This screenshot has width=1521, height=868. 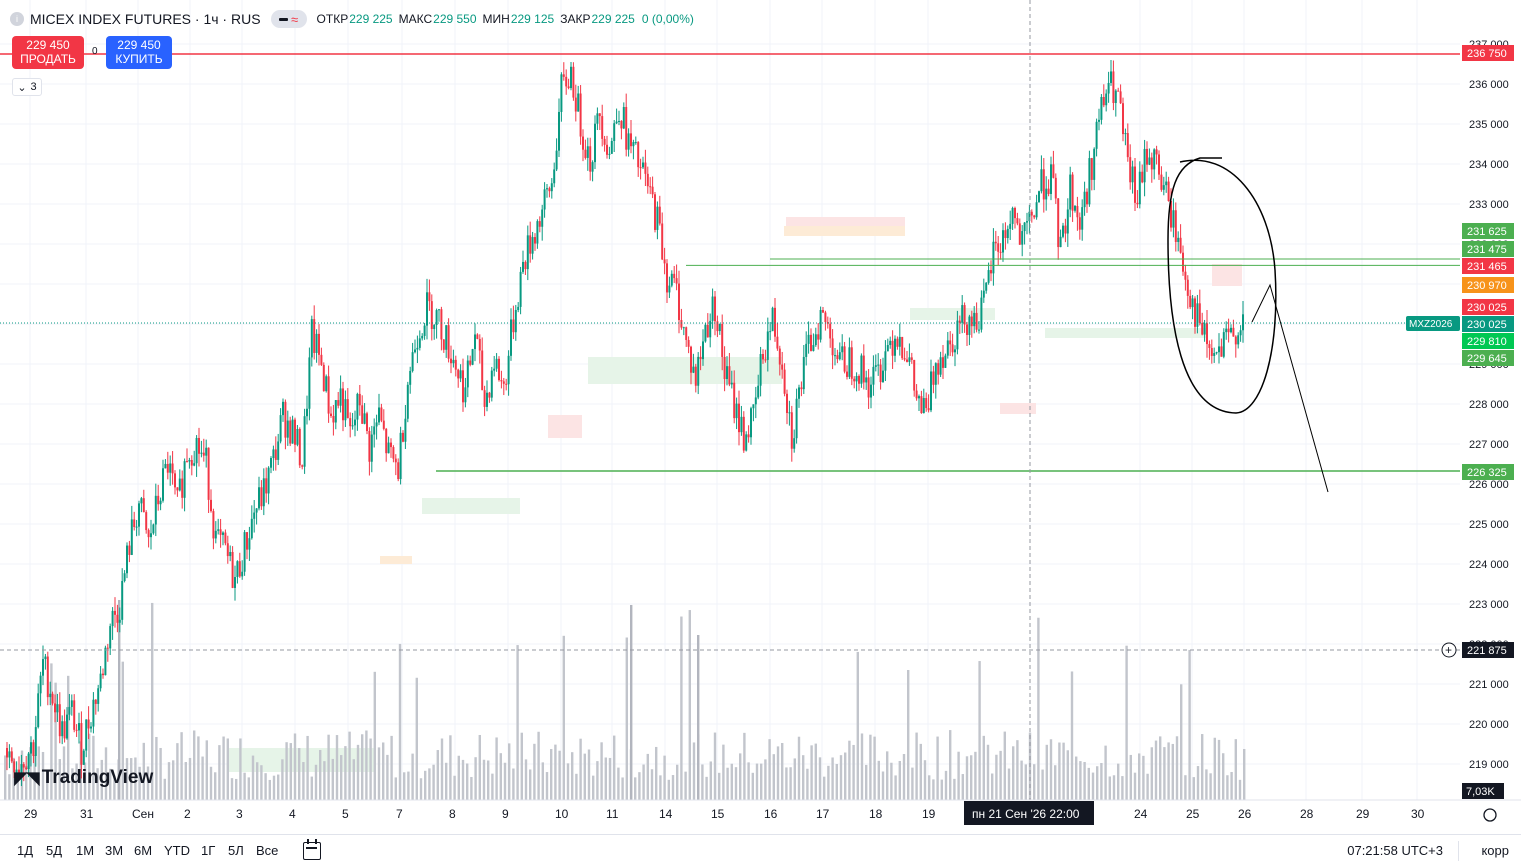 What do you see at coordinates (208, 850) in the screenshot?
I see `range-1y-button: 1Г` at bounding box center [208, 850].